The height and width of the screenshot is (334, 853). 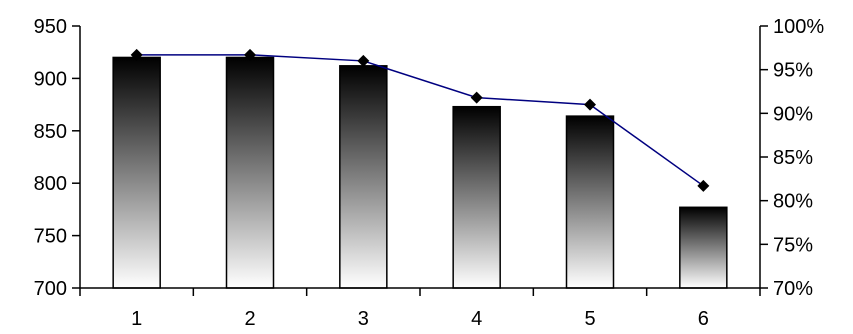 I want to click on x-tick-label: 3, so click(x=363, y=319).